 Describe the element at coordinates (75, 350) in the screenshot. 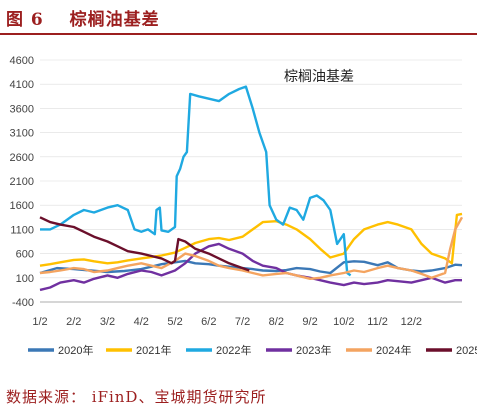

I see `legend-label: 2020年` at that location.